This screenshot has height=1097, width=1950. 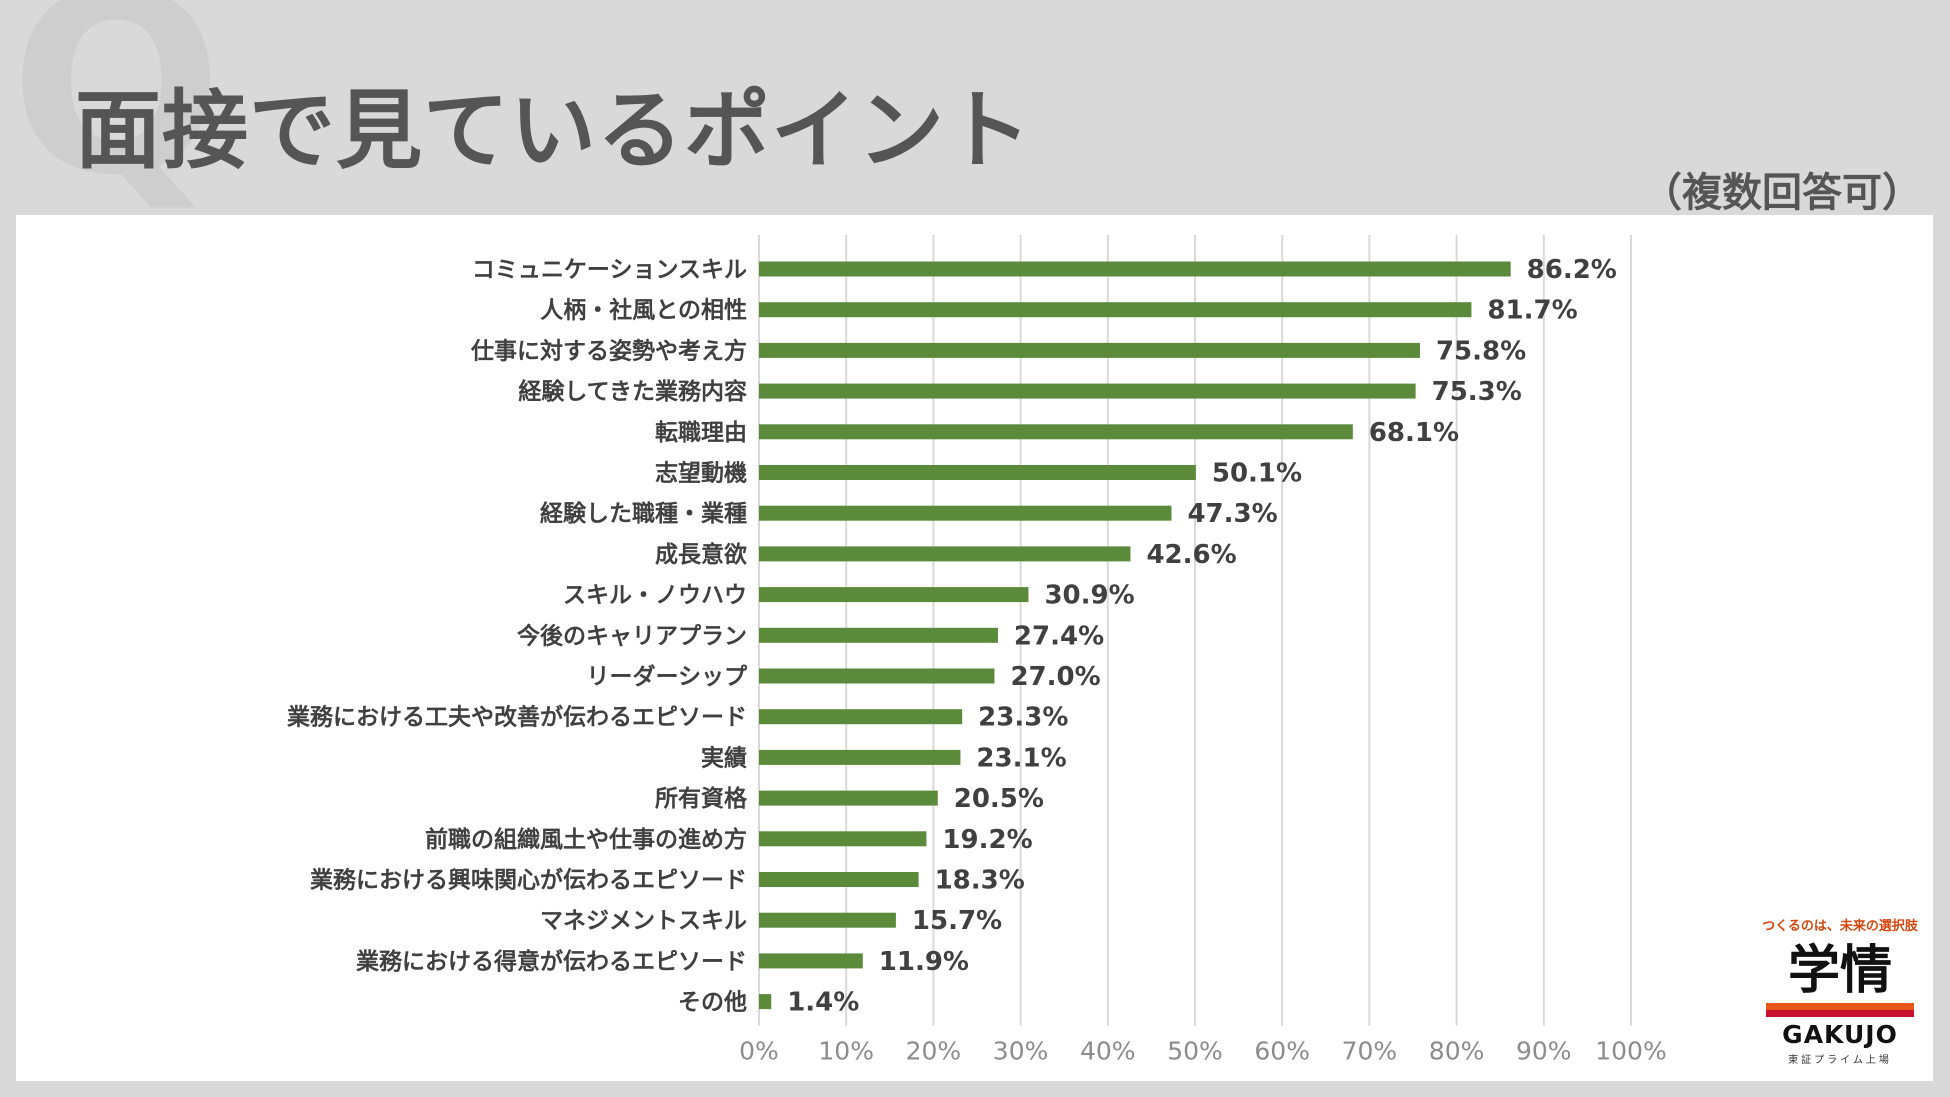 What do you see at coordinates (1021, 758) in the screenshot?
I see `data-label: 23.1%` at bounding box center [1021, 758].